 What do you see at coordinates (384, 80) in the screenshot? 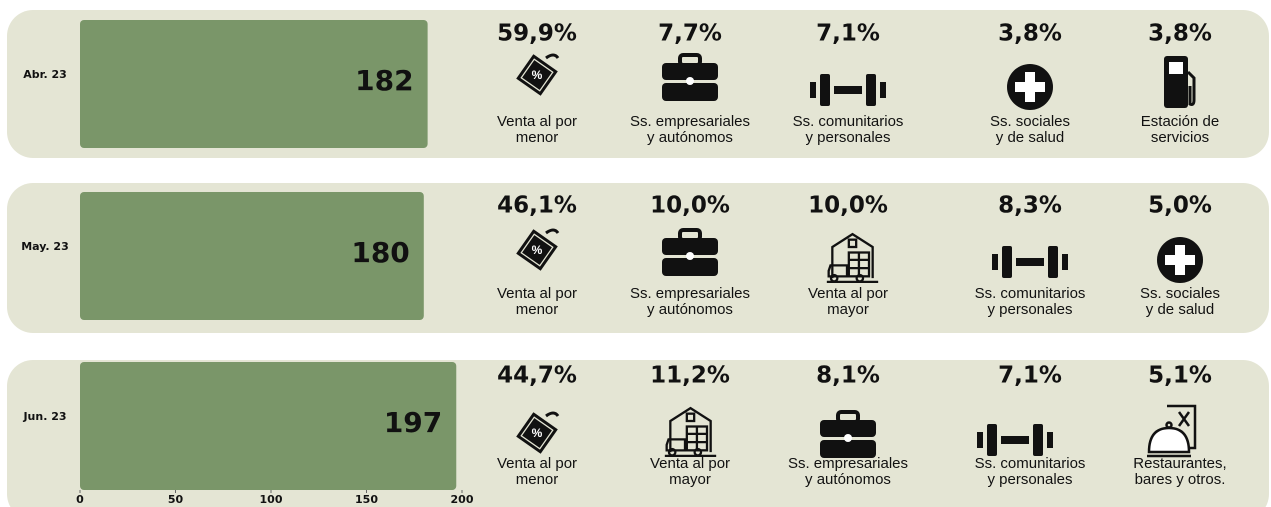
I see `bar-value: 182` at bounding box center [384, 80].